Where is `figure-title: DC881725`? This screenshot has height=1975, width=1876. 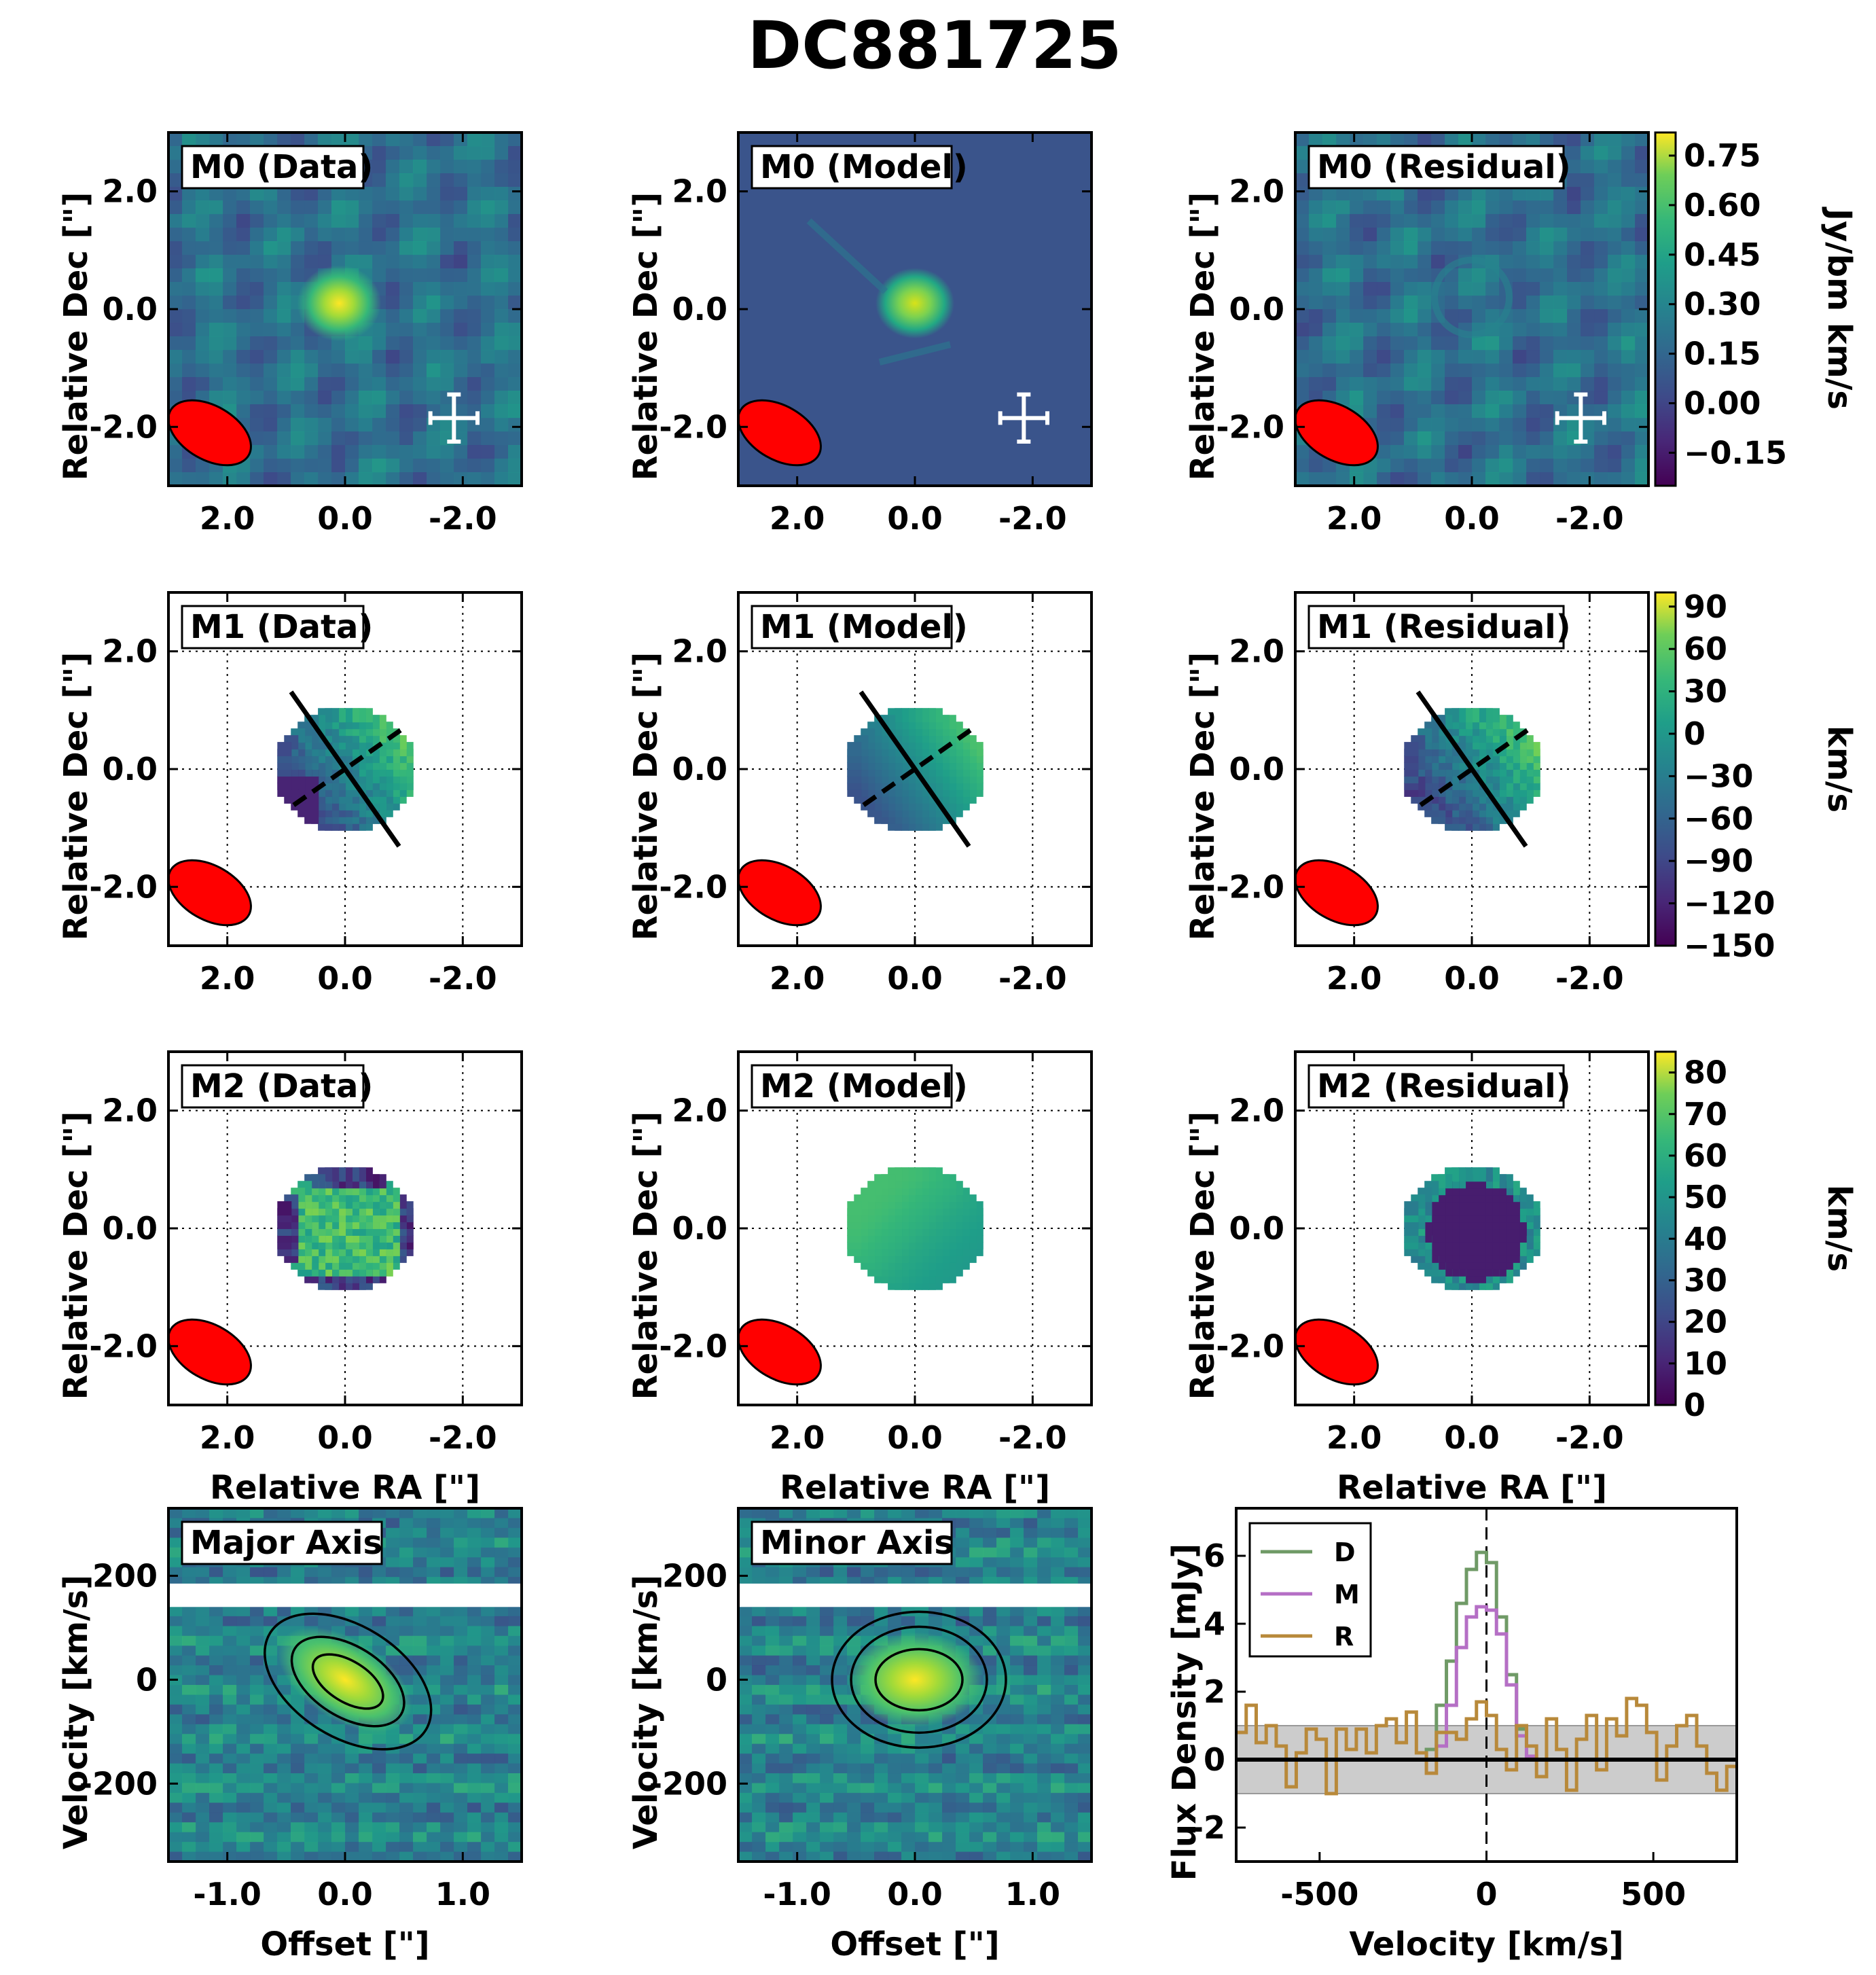 figure-title: DC881725 is located at coordinates (935, 45).